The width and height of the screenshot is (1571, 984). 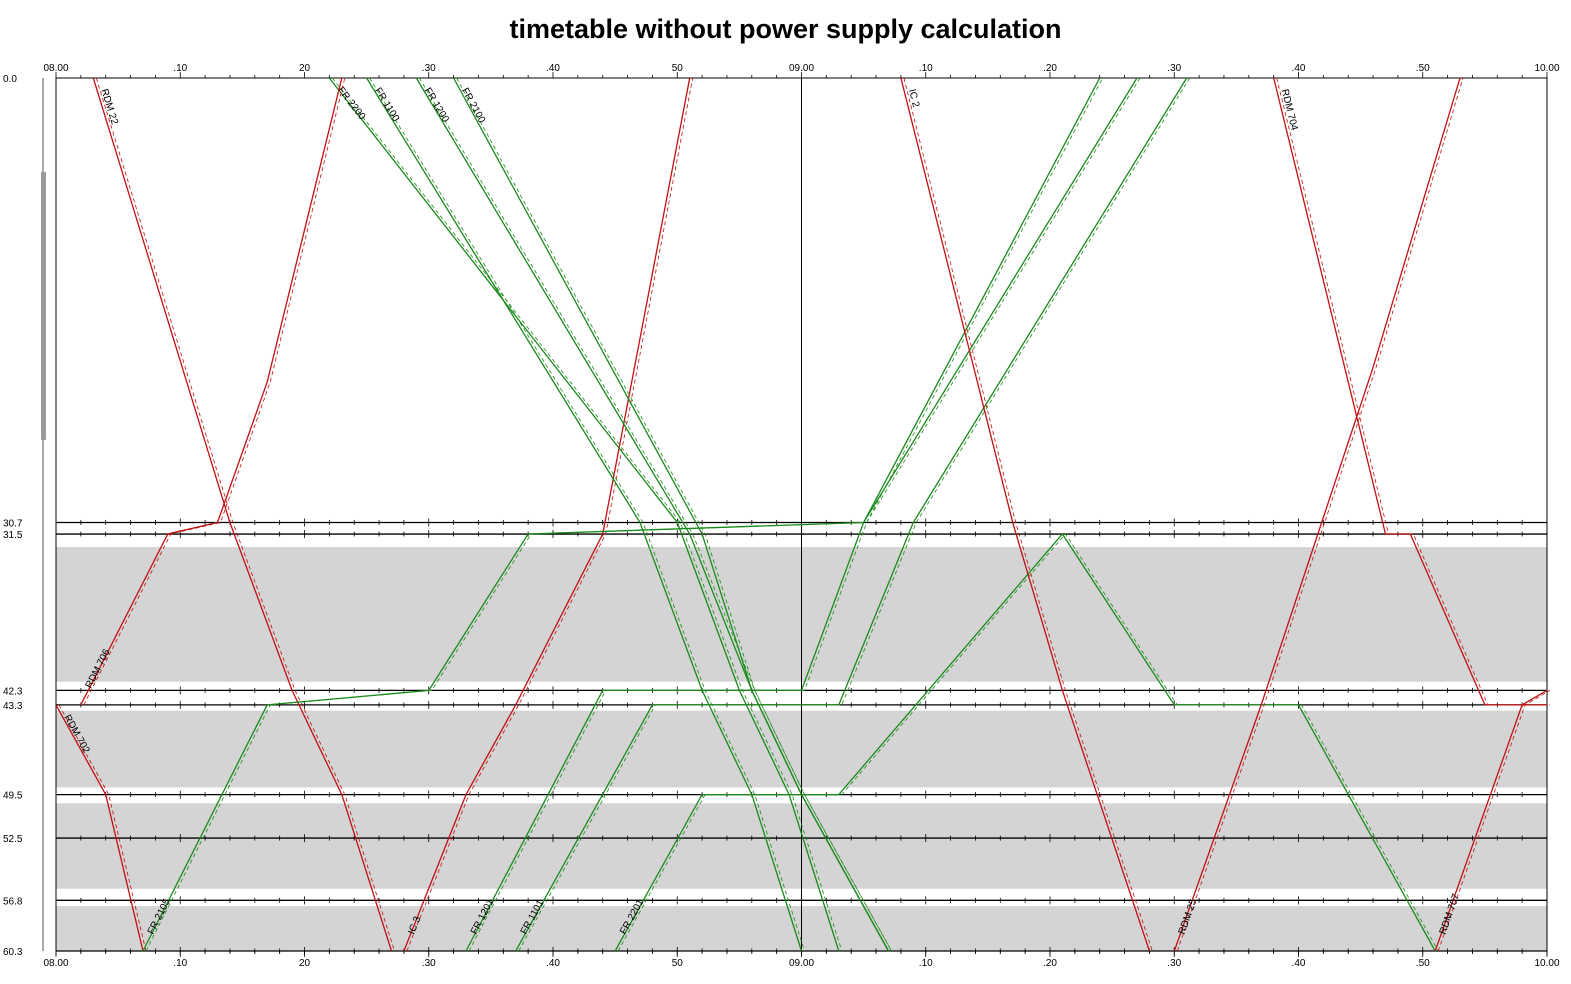 What do you see at coordinates (305, 963) in the screenshot?
I see `bottom-tick-label: 20` at bounding box center [305, 963].